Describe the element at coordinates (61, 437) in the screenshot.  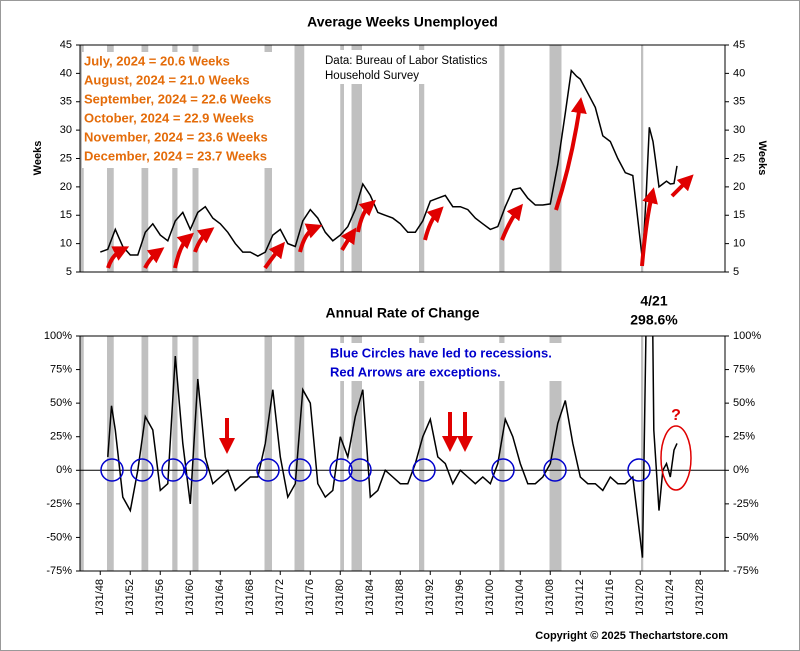
I see `y-tick-label: 25%` at that location.